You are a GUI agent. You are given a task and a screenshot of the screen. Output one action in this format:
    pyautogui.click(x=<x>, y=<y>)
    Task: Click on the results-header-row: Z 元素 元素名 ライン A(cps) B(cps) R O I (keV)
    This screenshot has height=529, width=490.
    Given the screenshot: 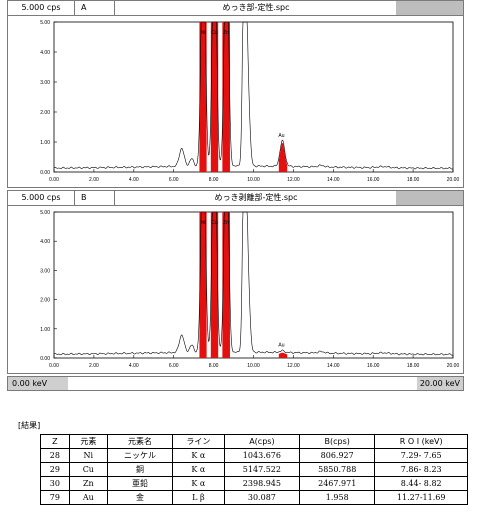 What is the action you would take?
    pyautogui.click(x=254, y=441)
    